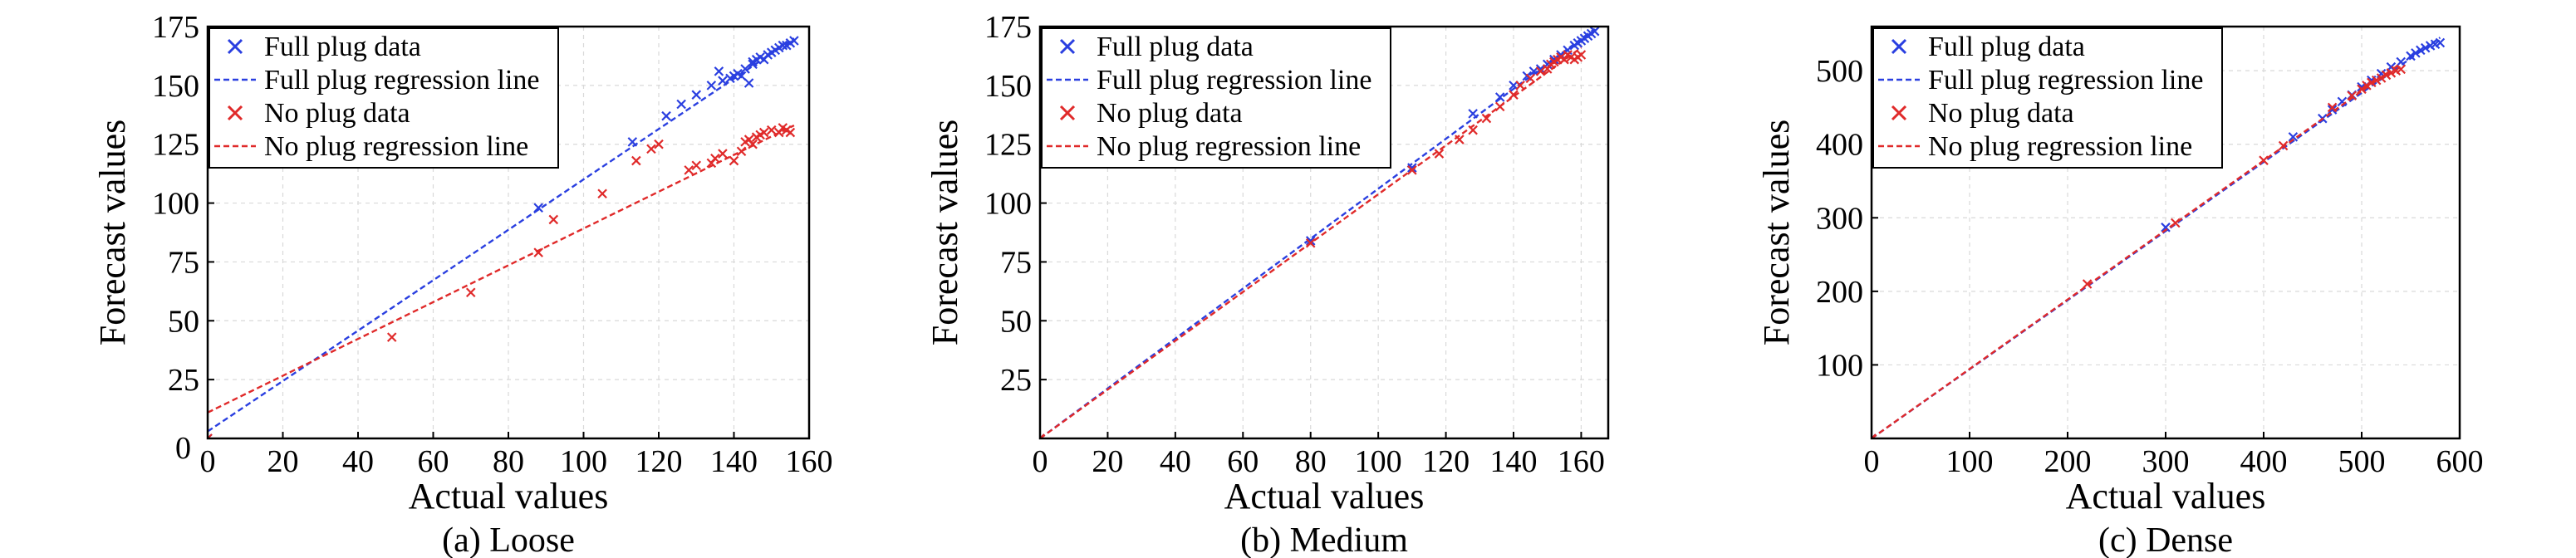 The image size is (2576, 558). I want to click on y-tick-label: 500, so click(1839, 71).